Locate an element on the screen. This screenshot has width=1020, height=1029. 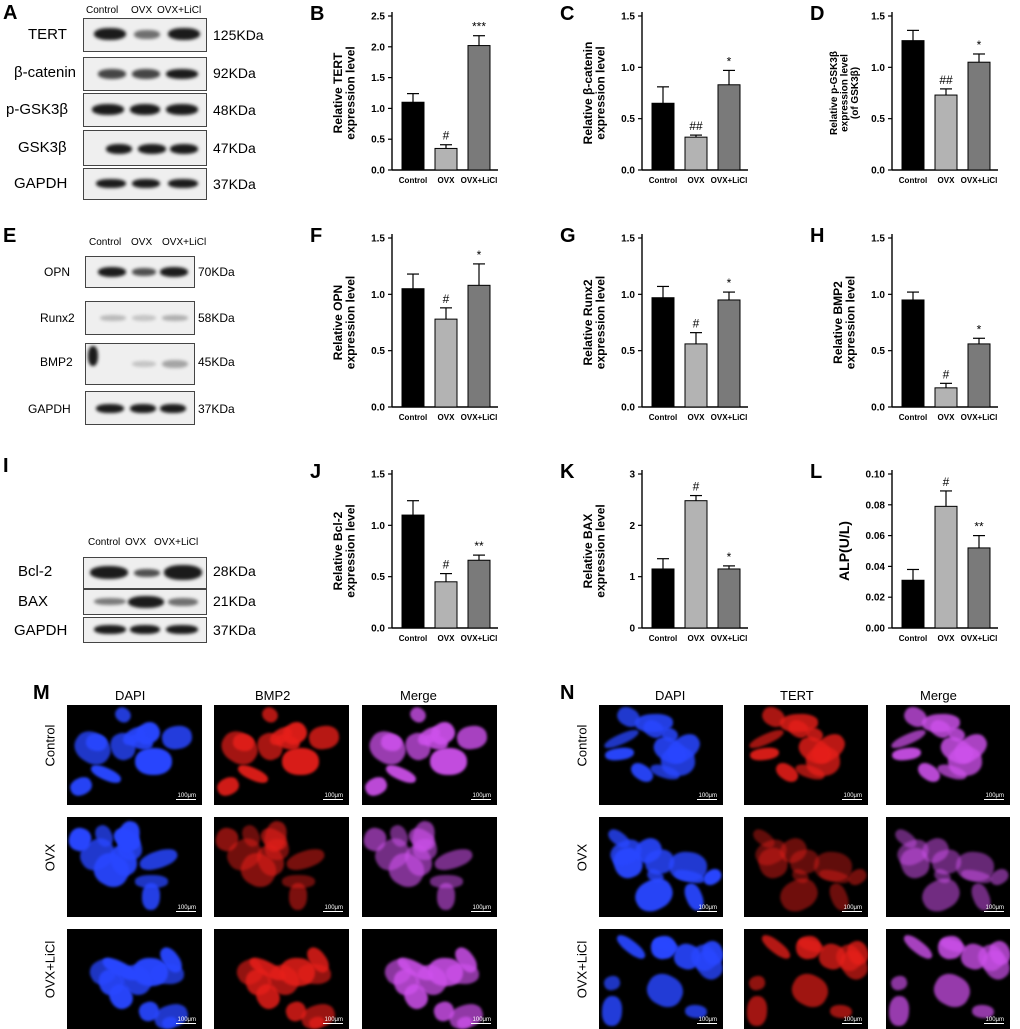
y-axis-label-line: (of GSK3β) is located at coordinates (855, 93).